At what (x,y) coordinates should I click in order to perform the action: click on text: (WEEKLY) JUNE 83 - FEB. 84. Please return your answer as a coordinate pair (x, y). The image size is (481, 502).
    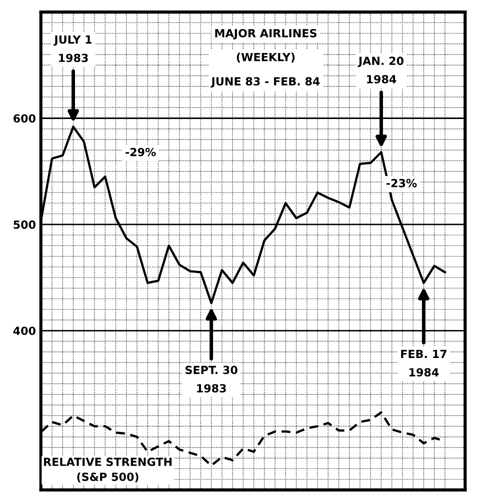
    Looking at the image, I should click on (265, 70).